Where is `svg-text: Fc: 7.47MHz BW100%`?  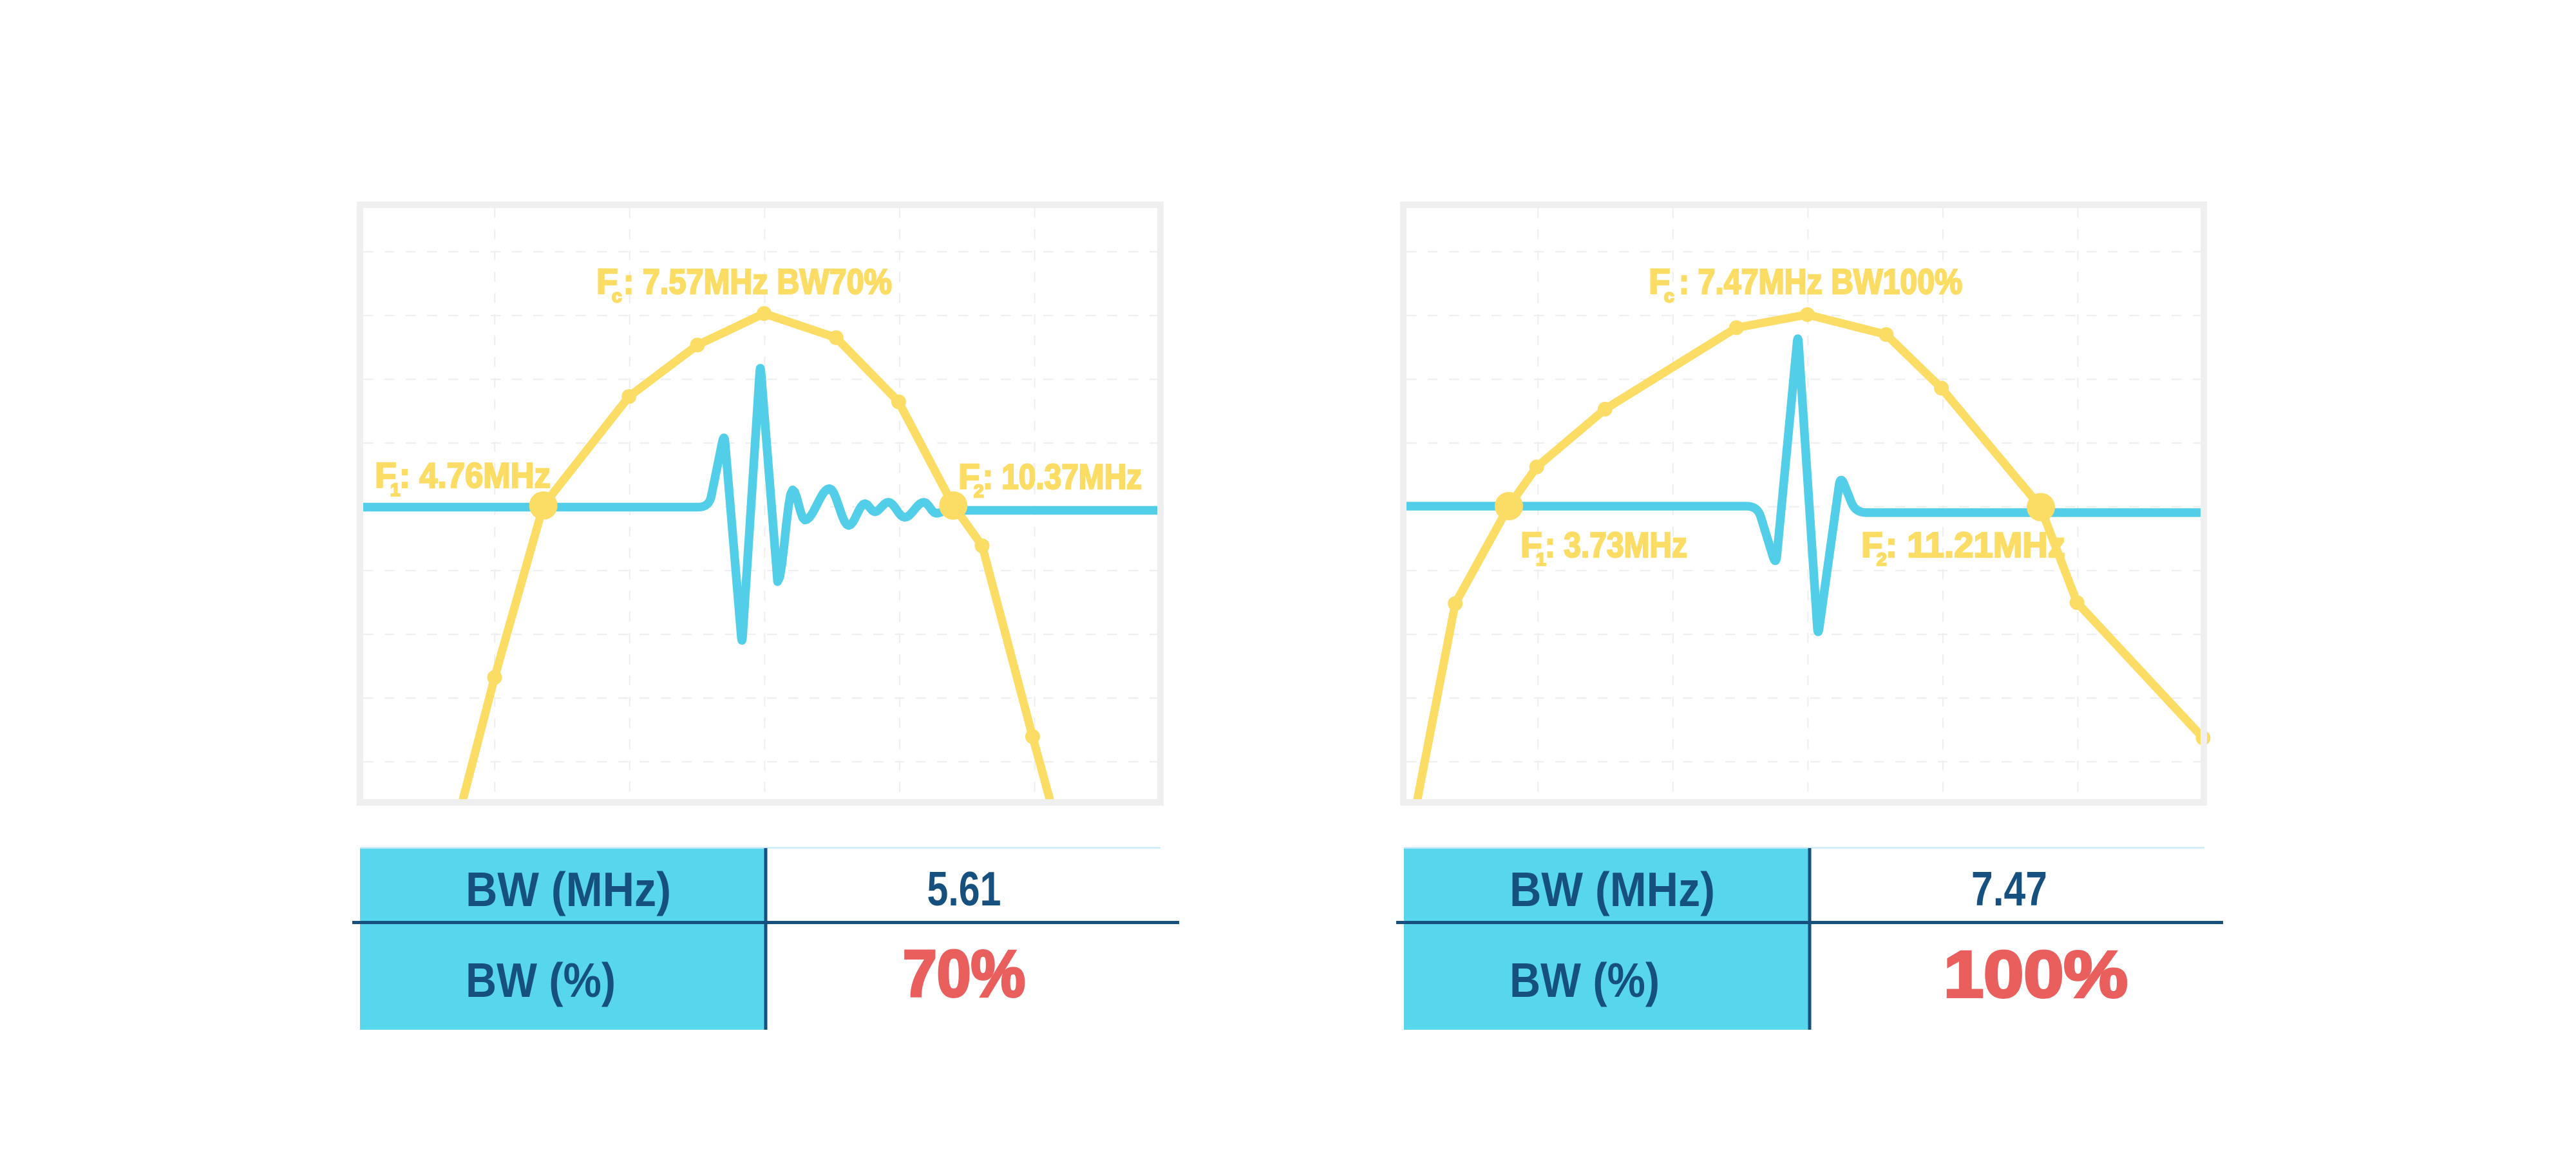
svg-text: Fc: 7.47MHz BW100% is located at coordinates (1805, 283).